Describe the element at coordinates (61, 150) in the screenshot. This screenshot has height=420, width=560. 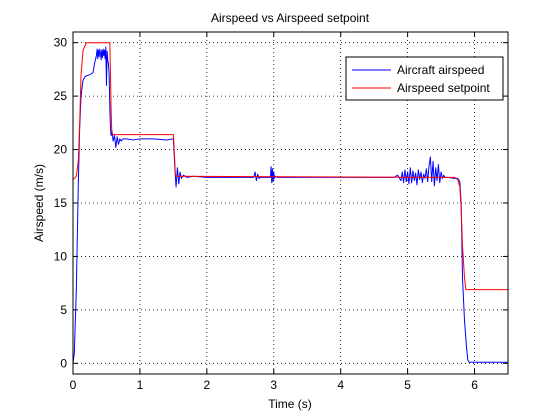
I see `y-tick-label: 20` at that location.